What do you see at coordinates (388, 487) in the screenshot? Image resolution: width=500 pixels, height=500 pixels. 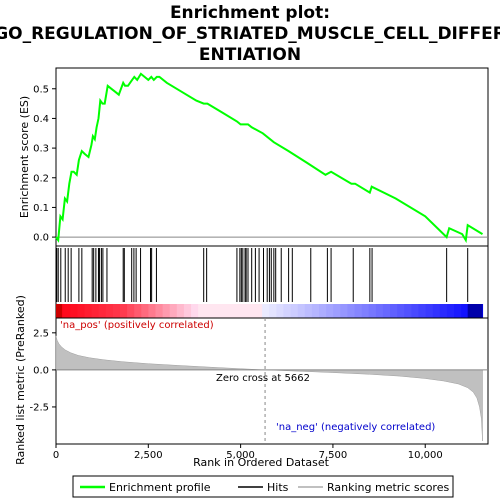 I see `legend-metric-label: Ranking metric scores` at bounding box center [388, 487].